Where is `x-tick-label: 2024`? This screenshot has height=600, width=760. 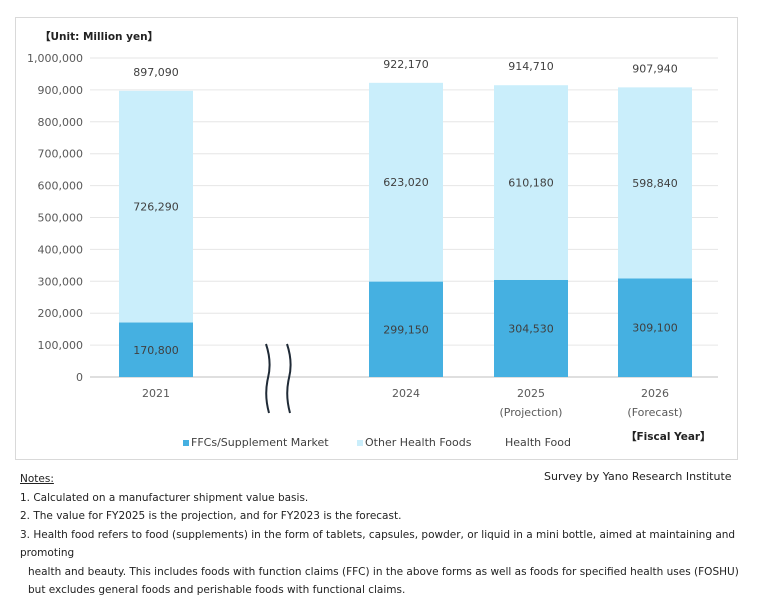
x-tick-label: 2024 is located at coordinates (406, 393).